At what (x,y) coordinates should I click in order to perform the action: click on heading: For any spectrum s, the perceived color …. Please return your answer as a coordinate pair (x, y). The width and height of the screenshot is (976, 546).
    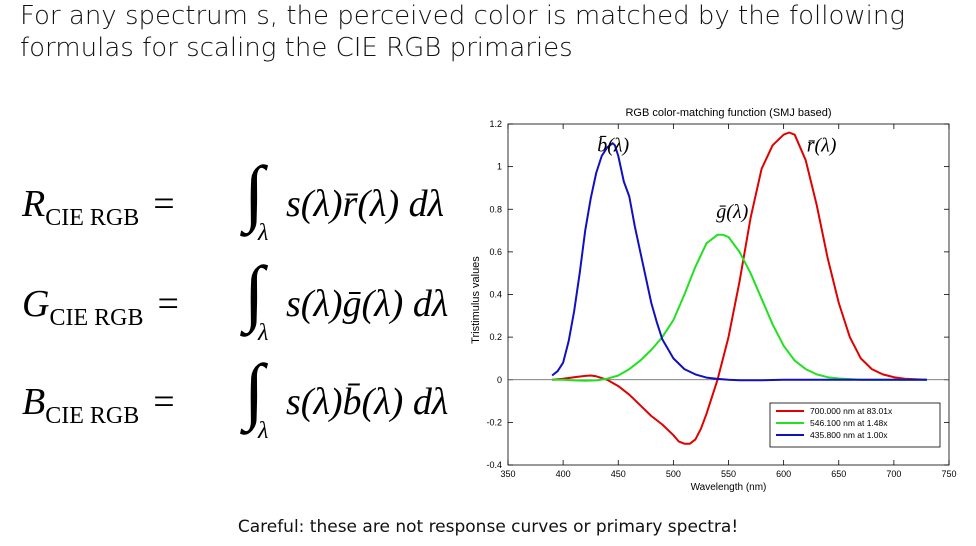
    Looking at the image, I should click on (462, 32).